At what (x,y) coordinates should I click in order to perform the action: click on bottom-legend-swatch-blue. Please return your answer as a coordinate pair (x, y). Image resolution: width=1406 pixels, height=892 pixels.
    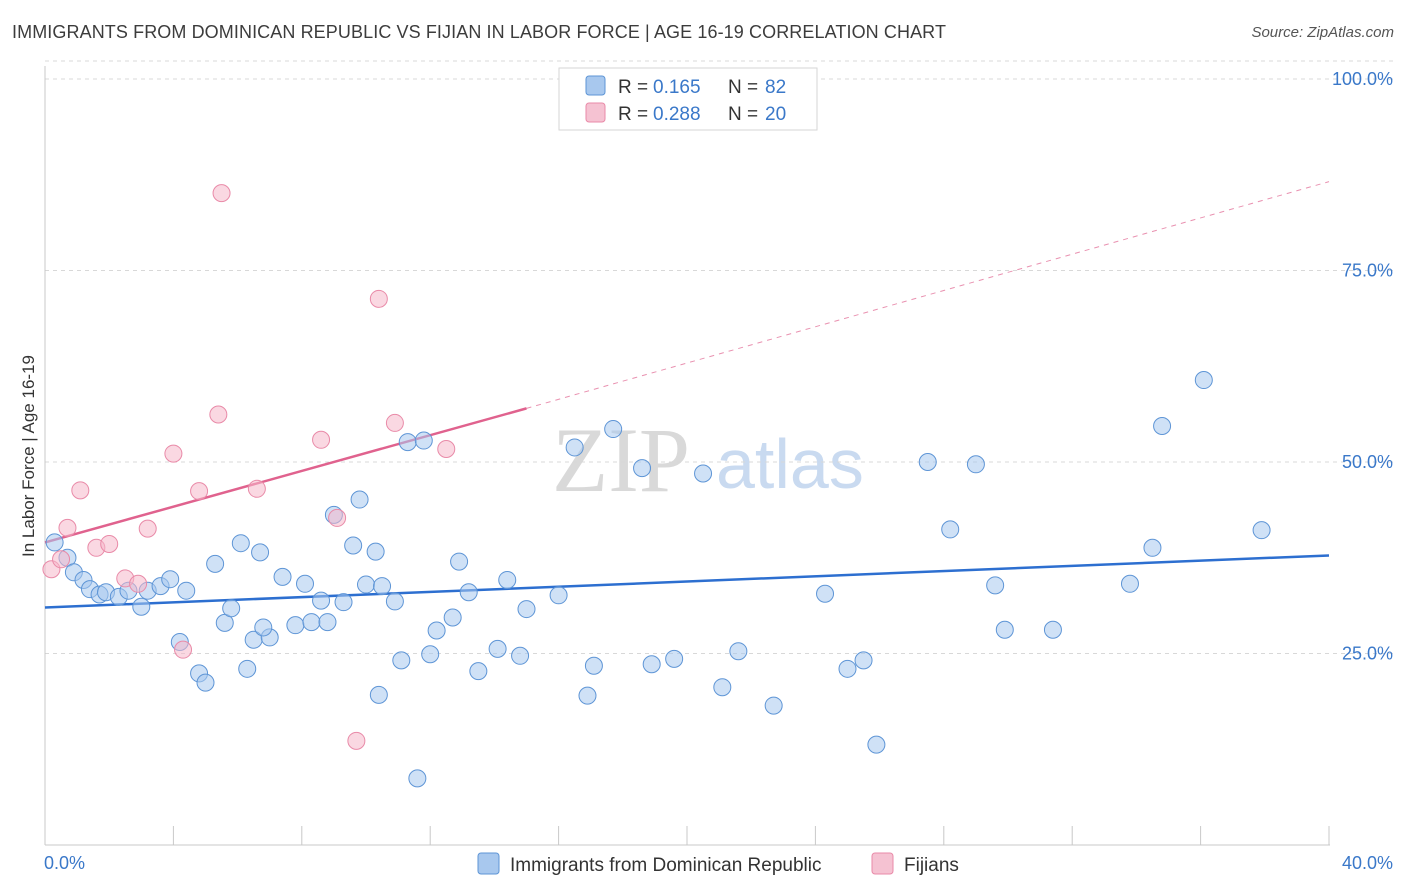
    Looking at the image, I should click on (488, 863).